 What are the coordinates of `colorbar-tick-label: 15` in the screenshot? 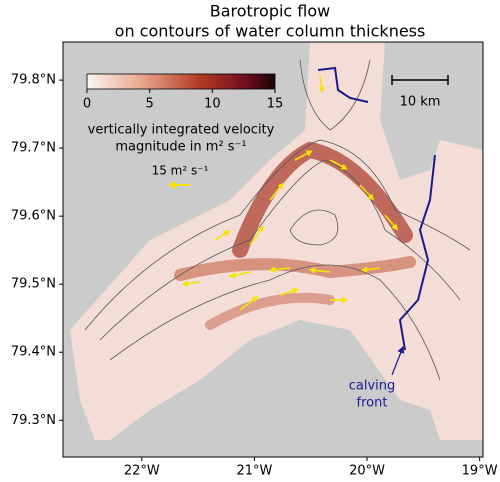 It's located at (275, 104).